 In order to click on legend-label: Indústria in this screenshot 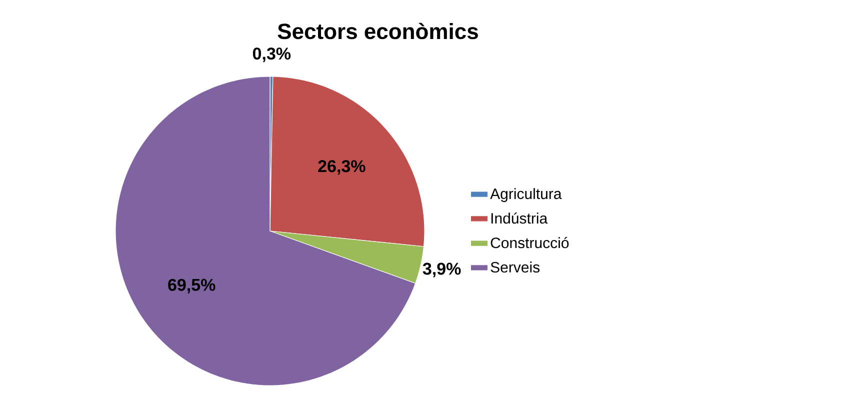, I will do `click(519, 218)`.